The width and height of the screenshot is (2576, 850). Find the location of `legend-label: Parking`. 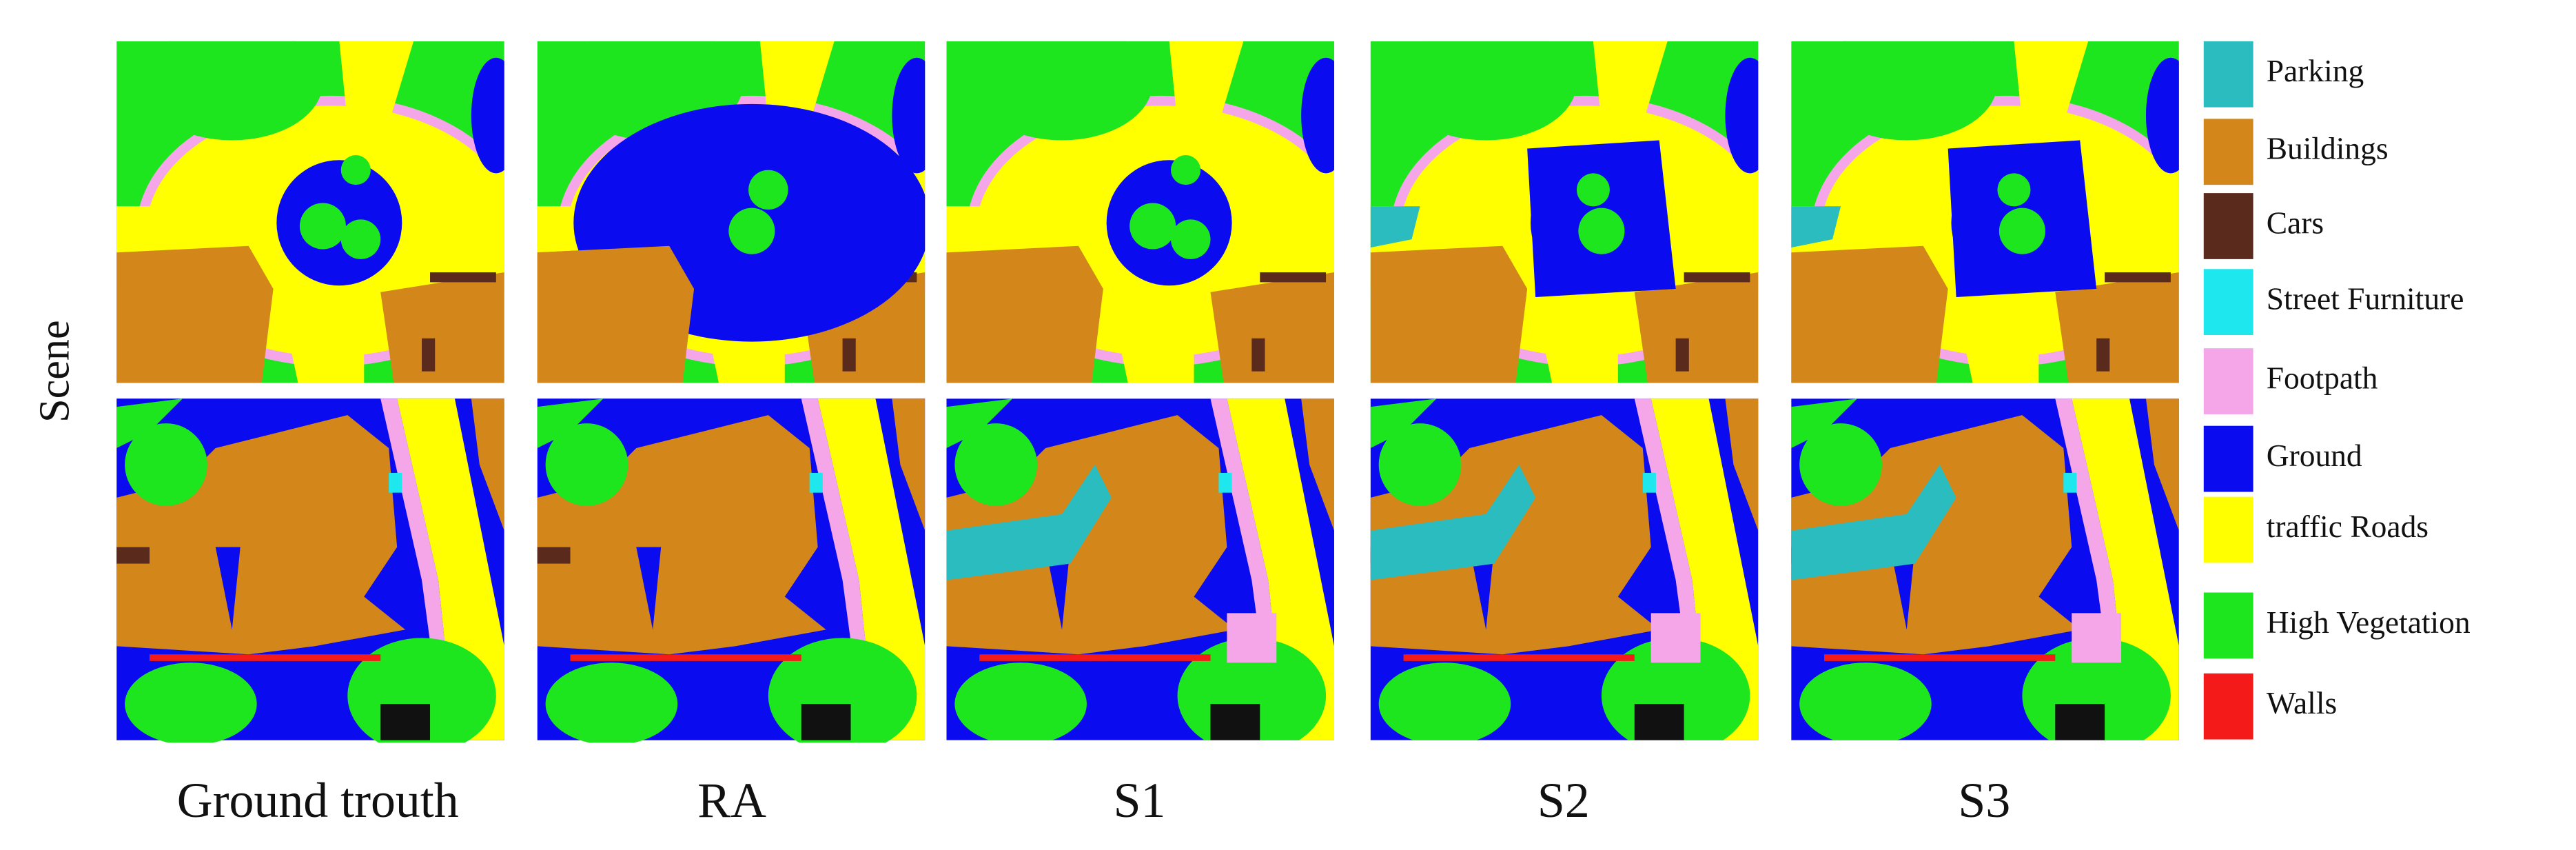

legend-label: Parking is located at coordinates (2315, 70).